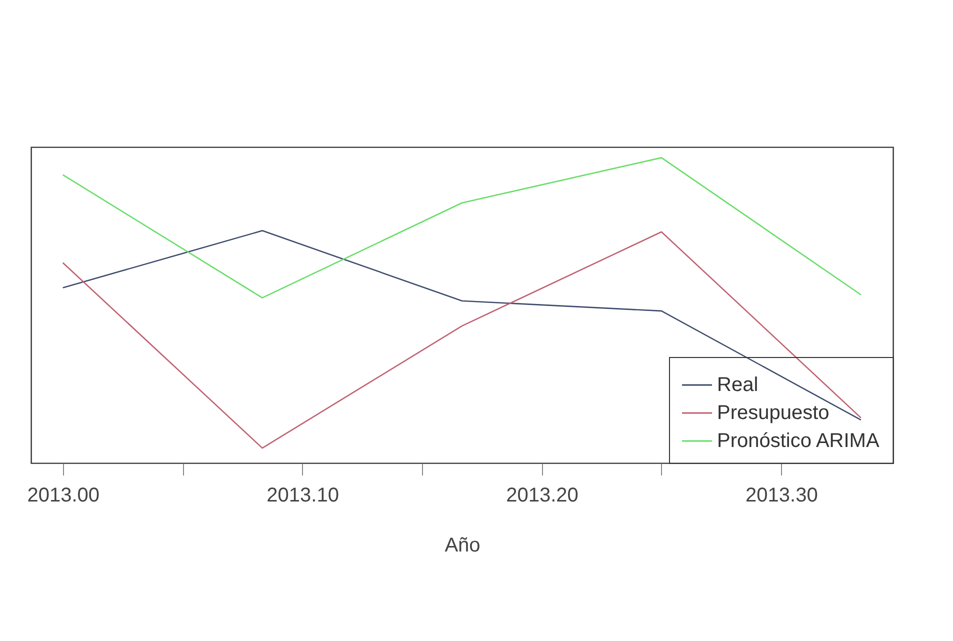 The width and height of the screenshot is (953, 641). I want to click on x-tick-label: 2013.30, so click(782, 495).